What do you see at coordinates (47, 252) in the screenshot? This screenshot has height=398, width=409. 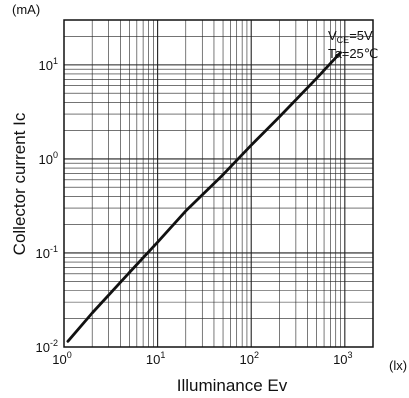 I see `y-tick-label: 10⁻¹` at bounding box center [47, 252].